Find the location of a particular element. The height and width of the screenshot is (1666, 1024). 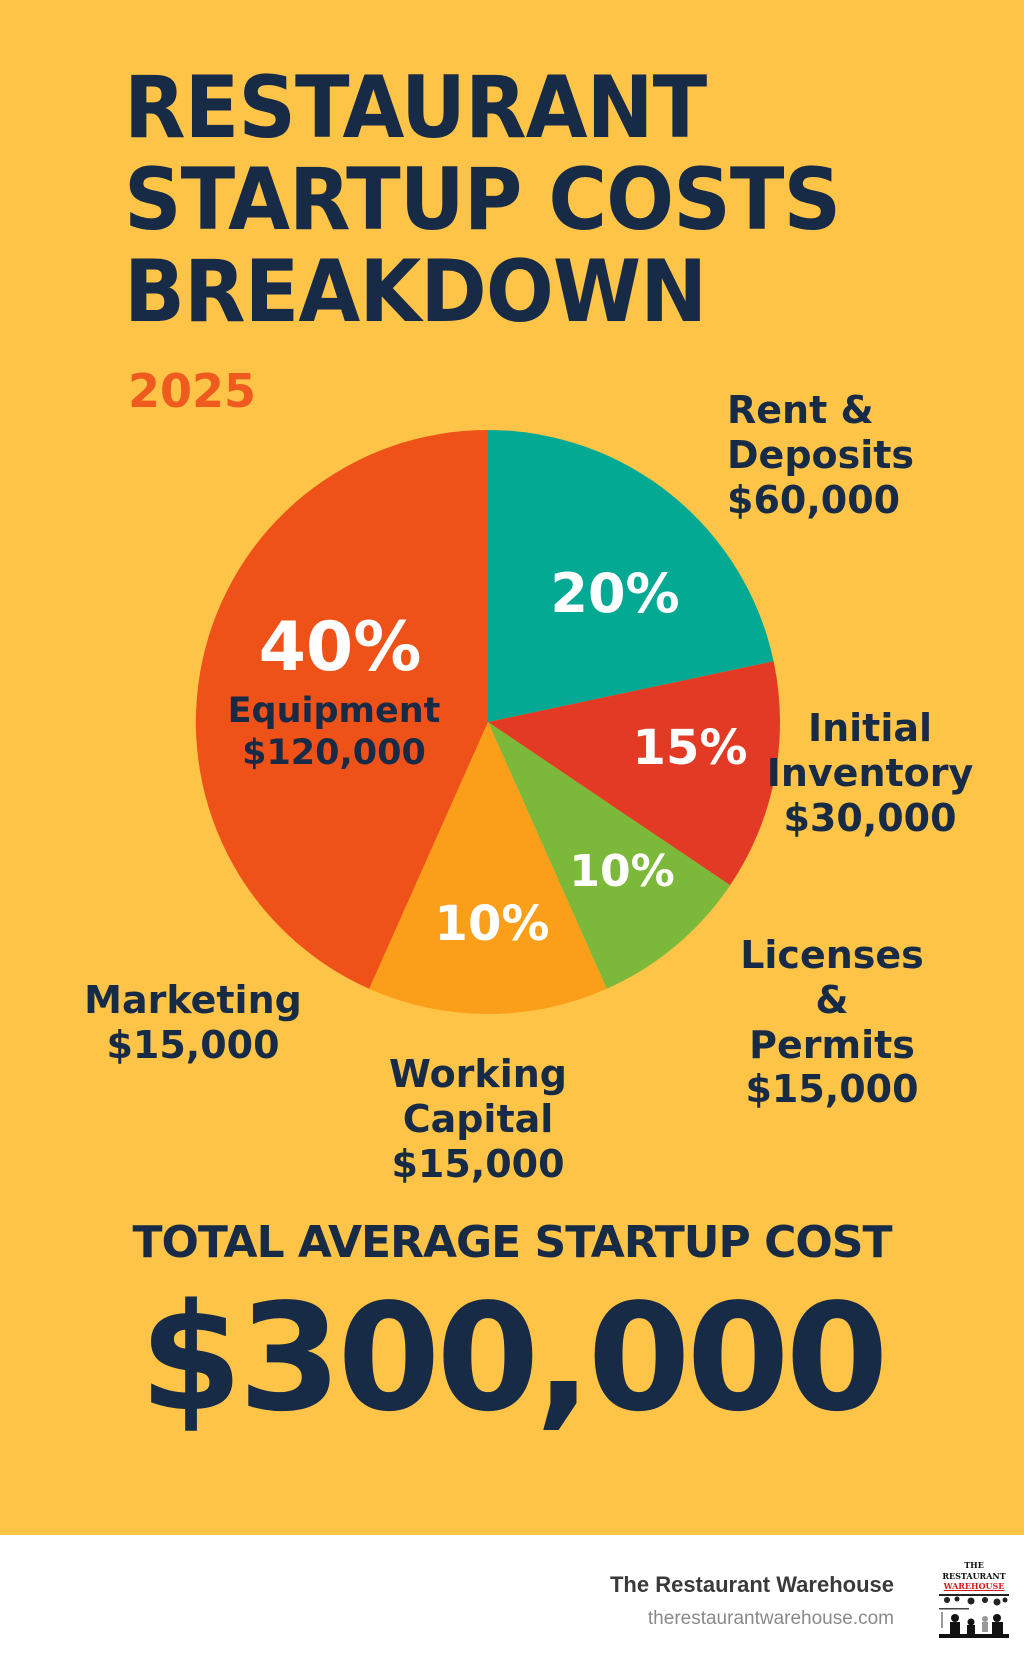

title-line-1: RESTAURANT is located at coordinates (415, 108).